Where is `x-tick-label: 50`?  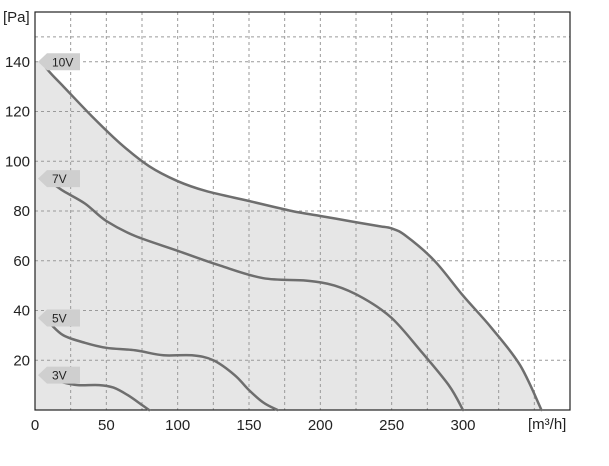 x-tick-label: 50 is located at coordinates (106, 425).